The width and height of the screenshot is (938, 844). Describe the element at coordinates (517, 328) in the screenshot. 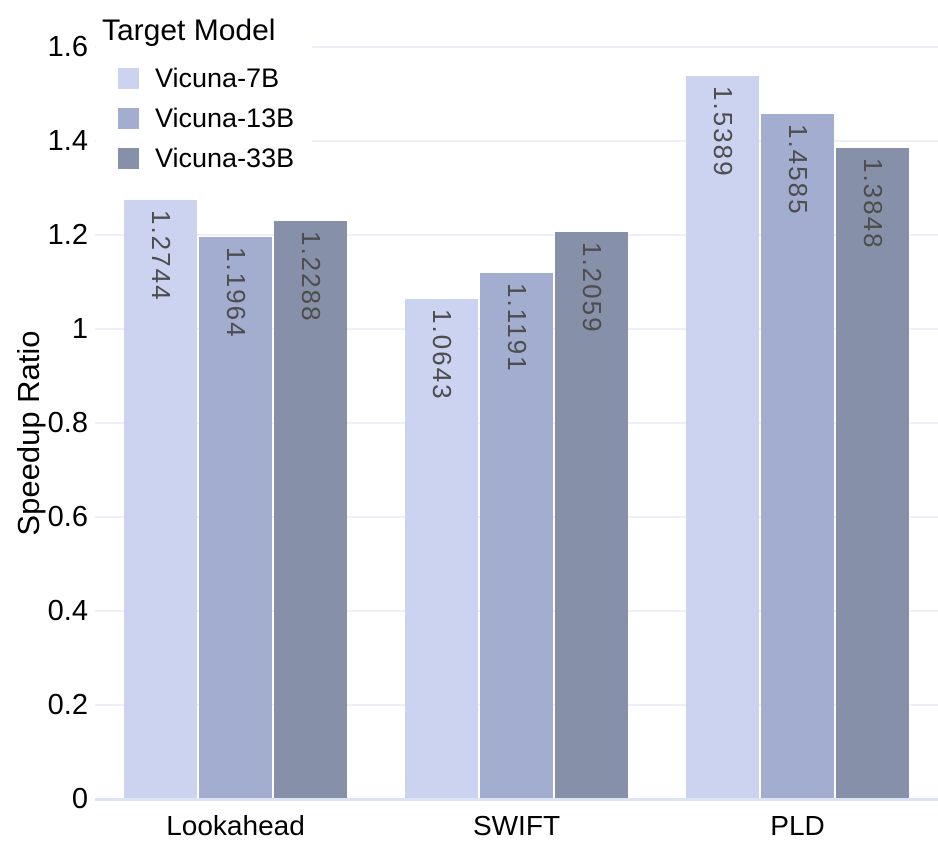

I see `bar-value-label: 1.1191` at that location.